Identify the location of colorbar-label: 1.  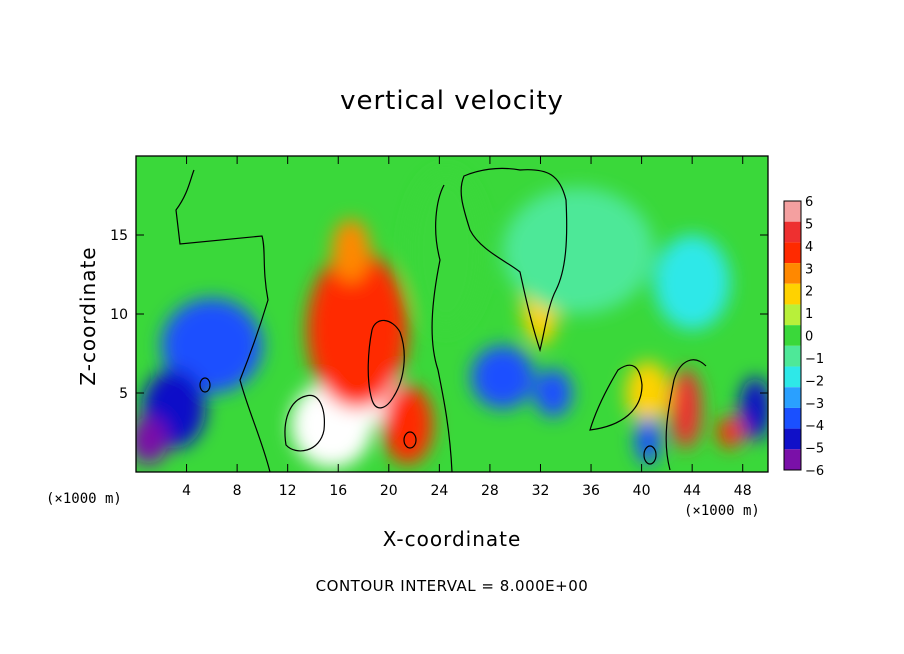
(809, 314).